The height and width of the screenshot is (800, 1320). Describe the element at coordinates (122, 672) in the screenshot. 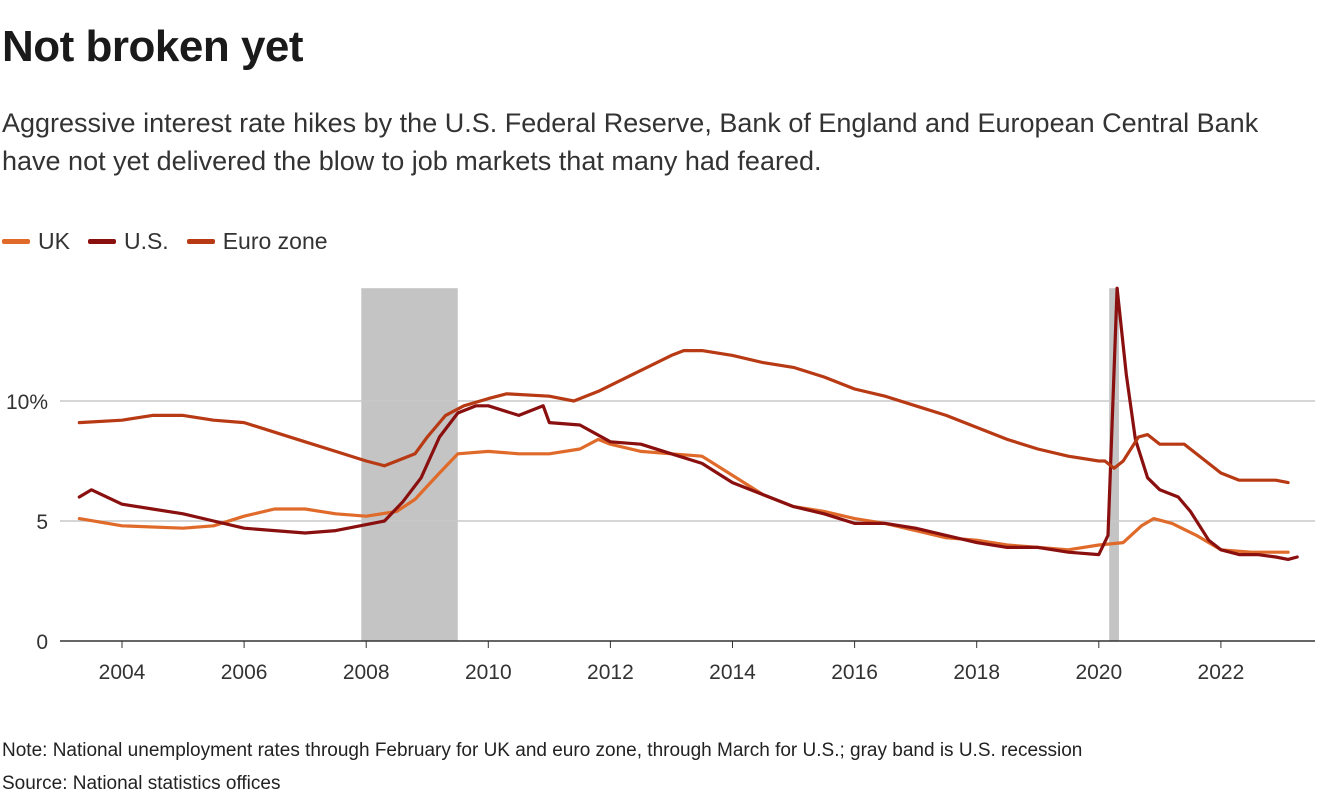

I see `x-tick-label: 2004` at that location.